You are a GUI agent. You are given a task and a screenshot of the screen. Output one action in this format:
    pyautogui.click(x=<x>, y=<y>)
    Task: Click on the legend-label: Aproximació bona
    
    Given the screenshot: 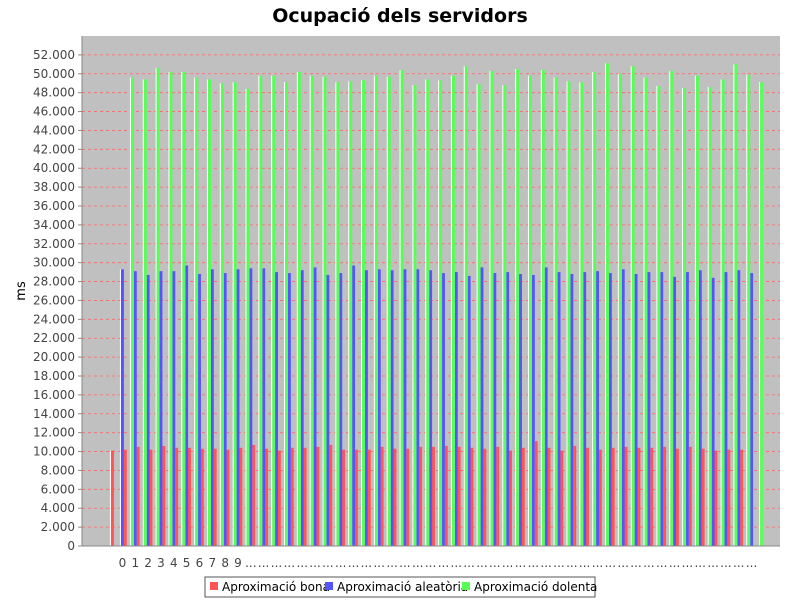 What is the action you would take?
    pyautogui.click(x=276, y=587)
    